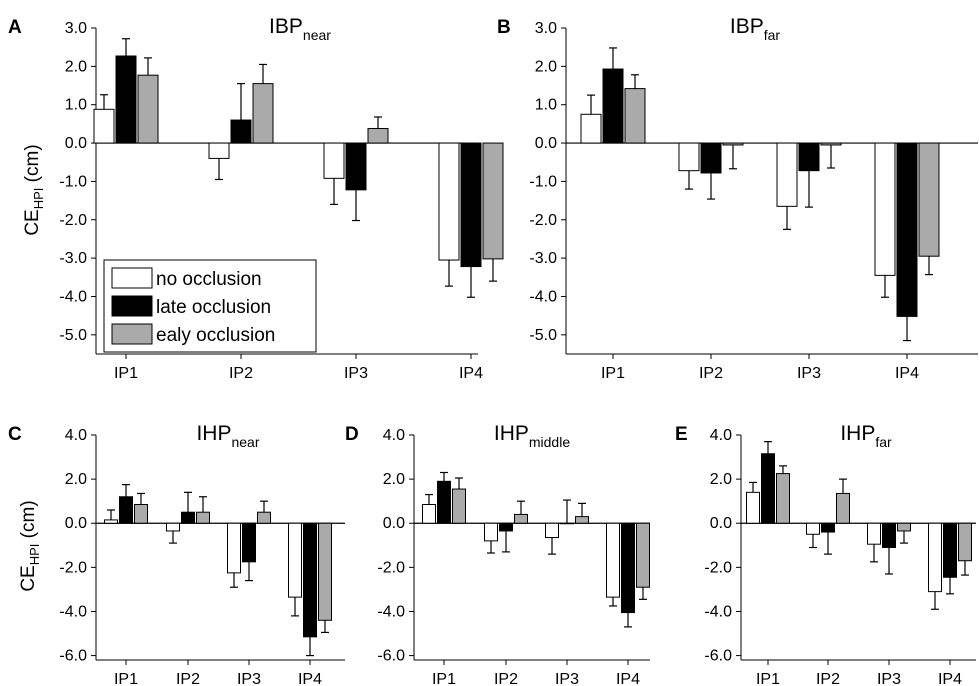 The image size is (979, 686). I want to click on panel-title: IHPfar, so click(866, 436).